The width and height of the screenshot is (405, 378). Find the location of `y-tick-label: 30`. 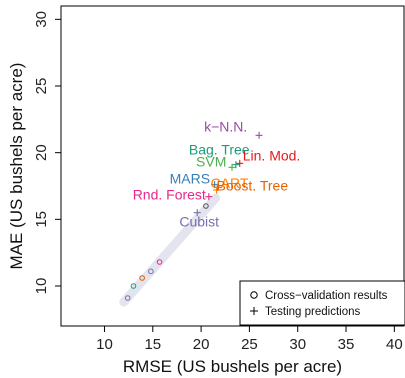

y-tick-label: 30 is located at coordinates (41, 19).